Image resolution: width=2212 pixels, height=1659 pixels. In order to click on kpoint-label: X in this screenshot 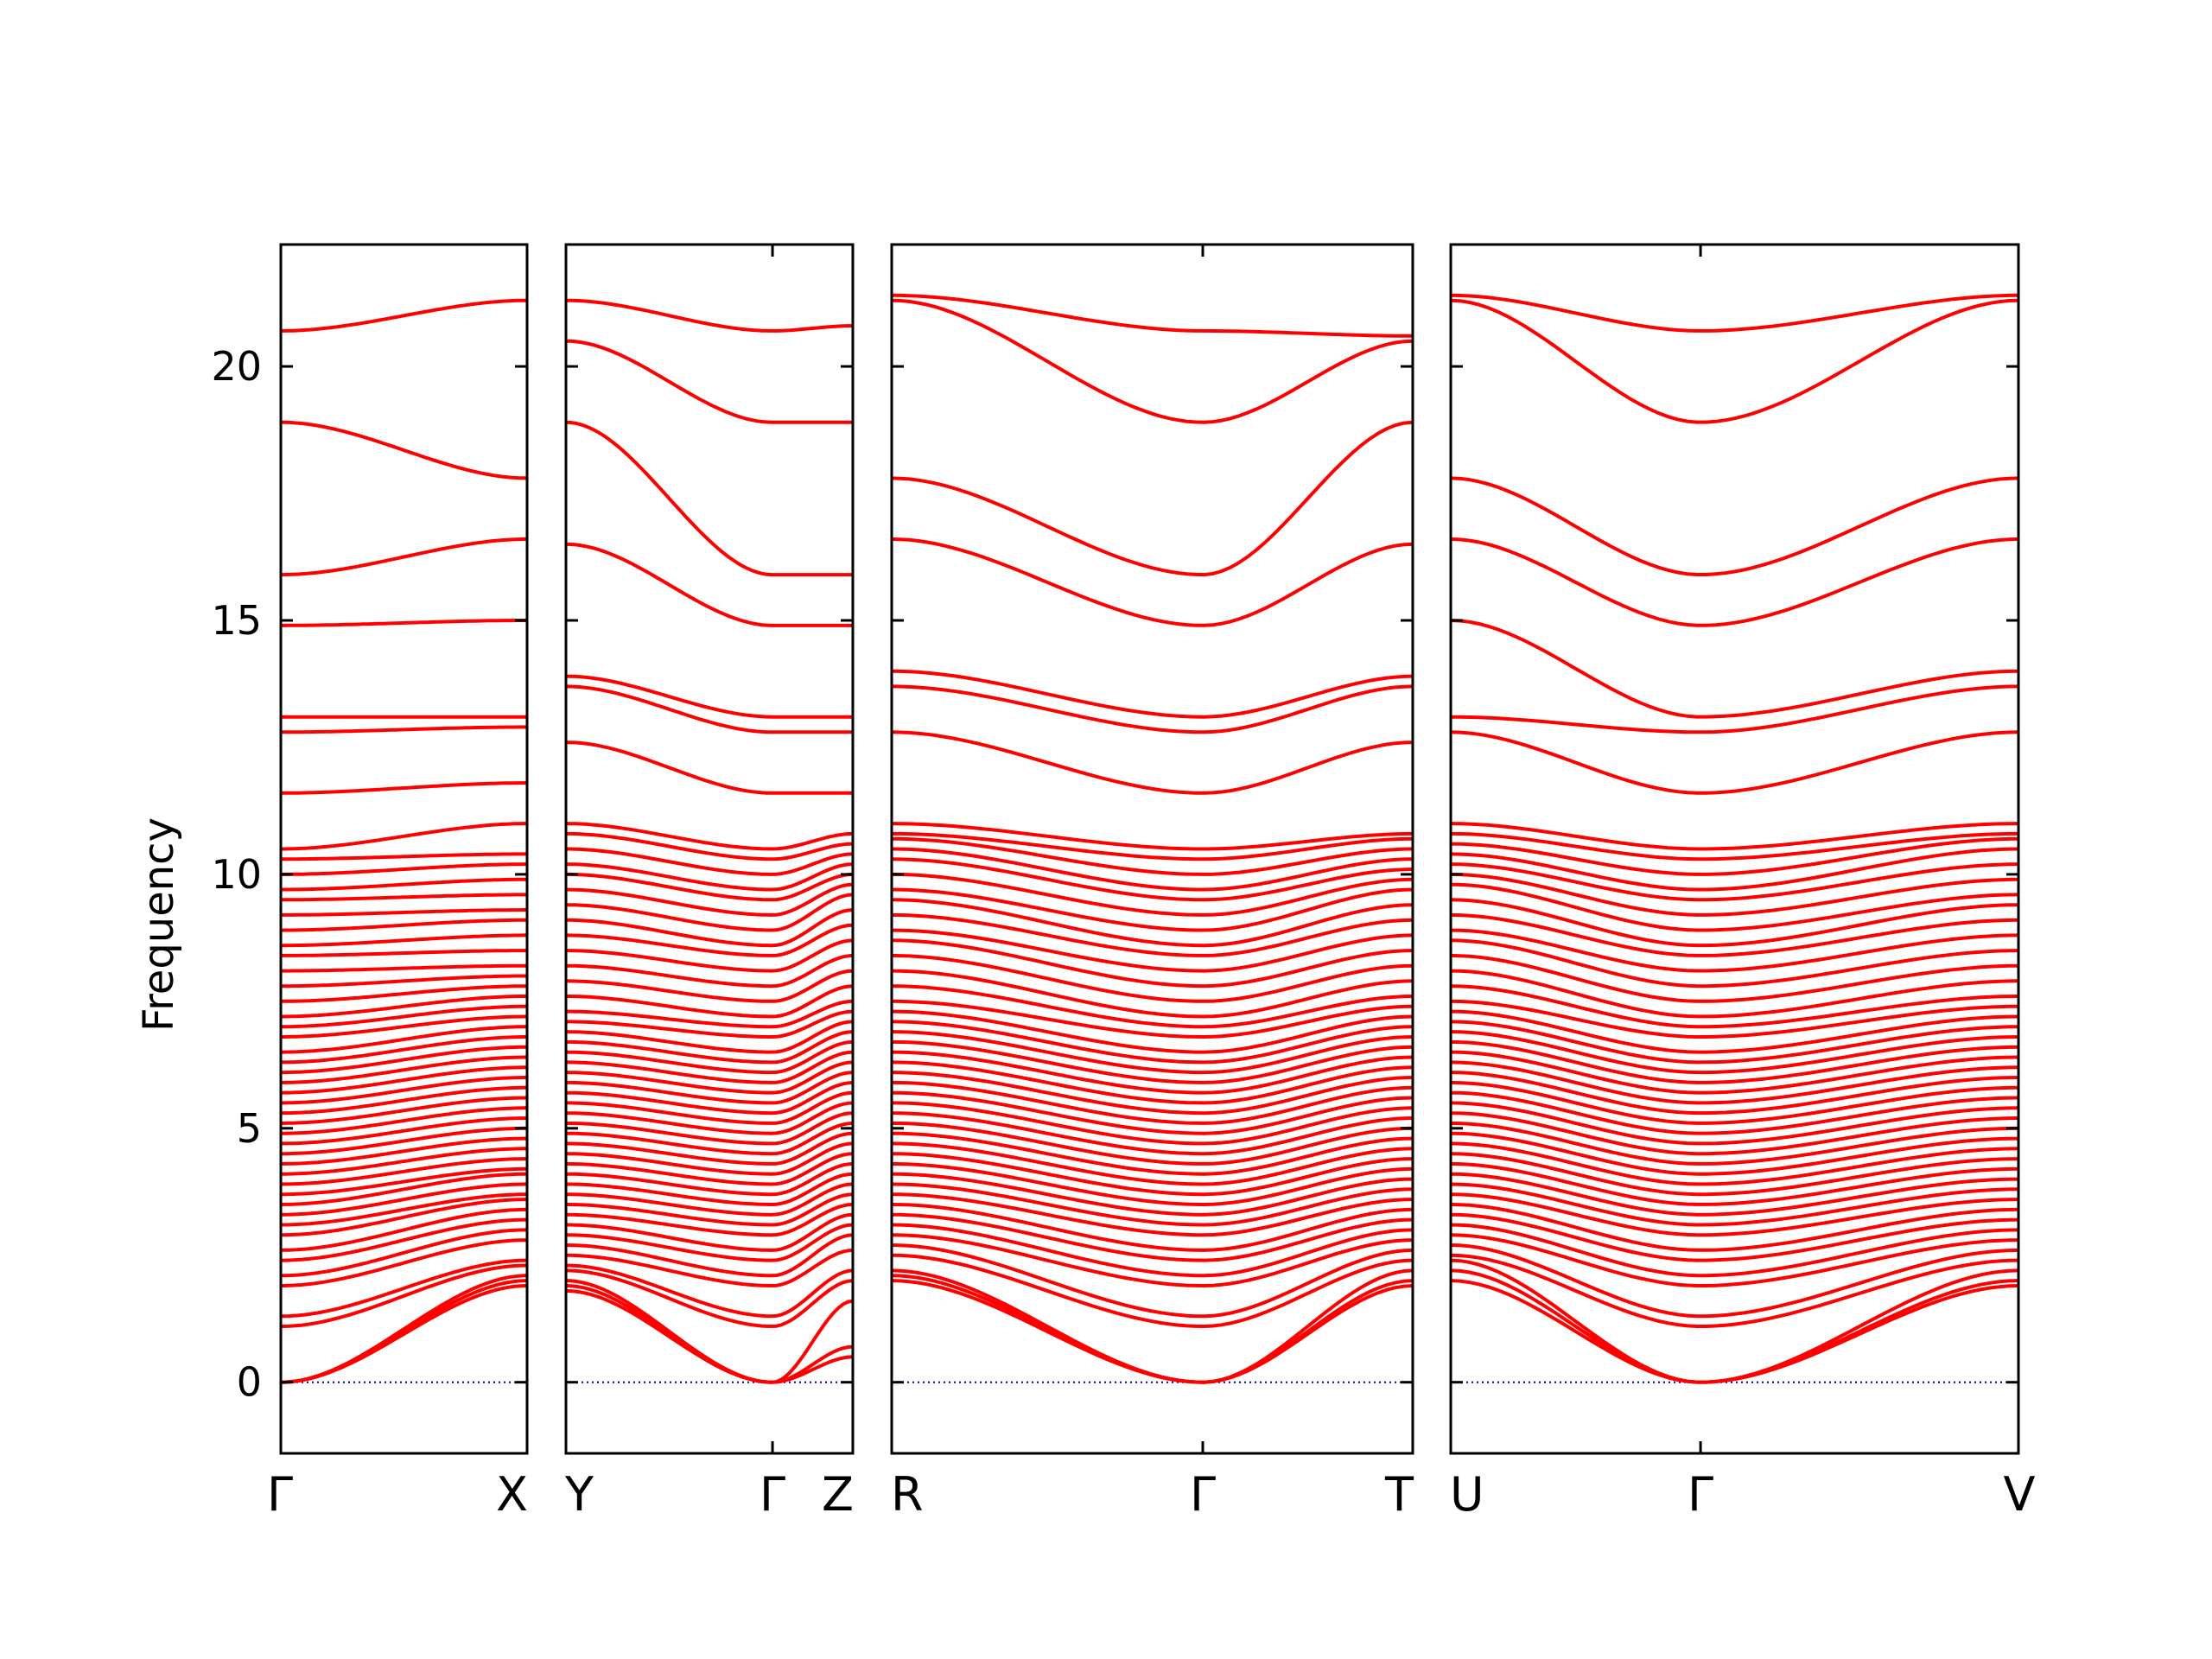, I will do `click(512, 1494)`.